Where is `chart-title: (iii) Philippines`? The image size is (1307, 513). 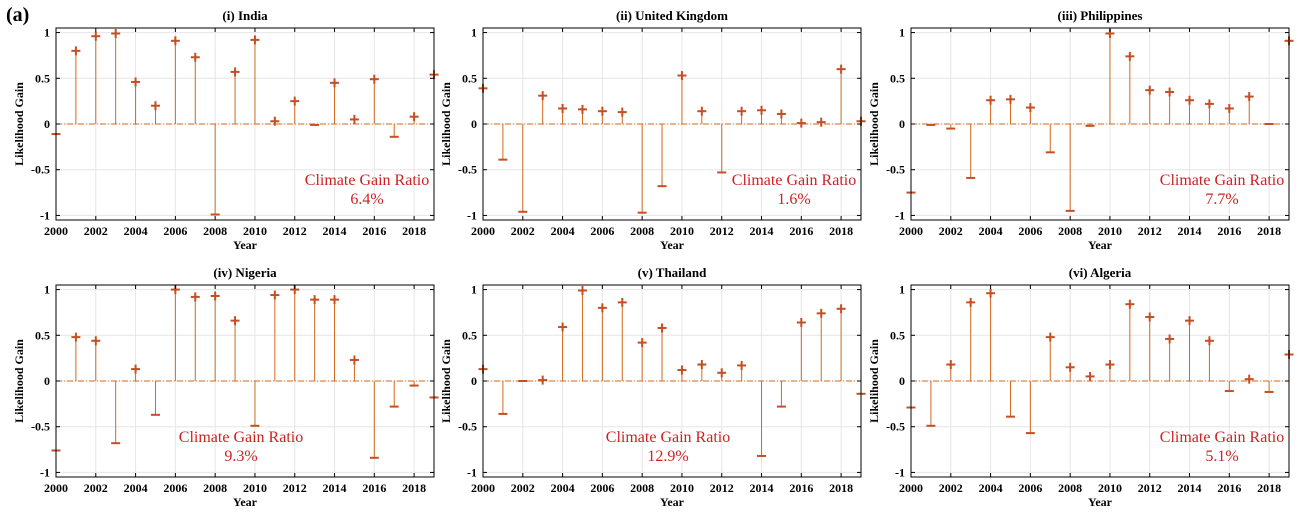 chart-title: (iii) Philippines is located at coordinates (1100, 15).